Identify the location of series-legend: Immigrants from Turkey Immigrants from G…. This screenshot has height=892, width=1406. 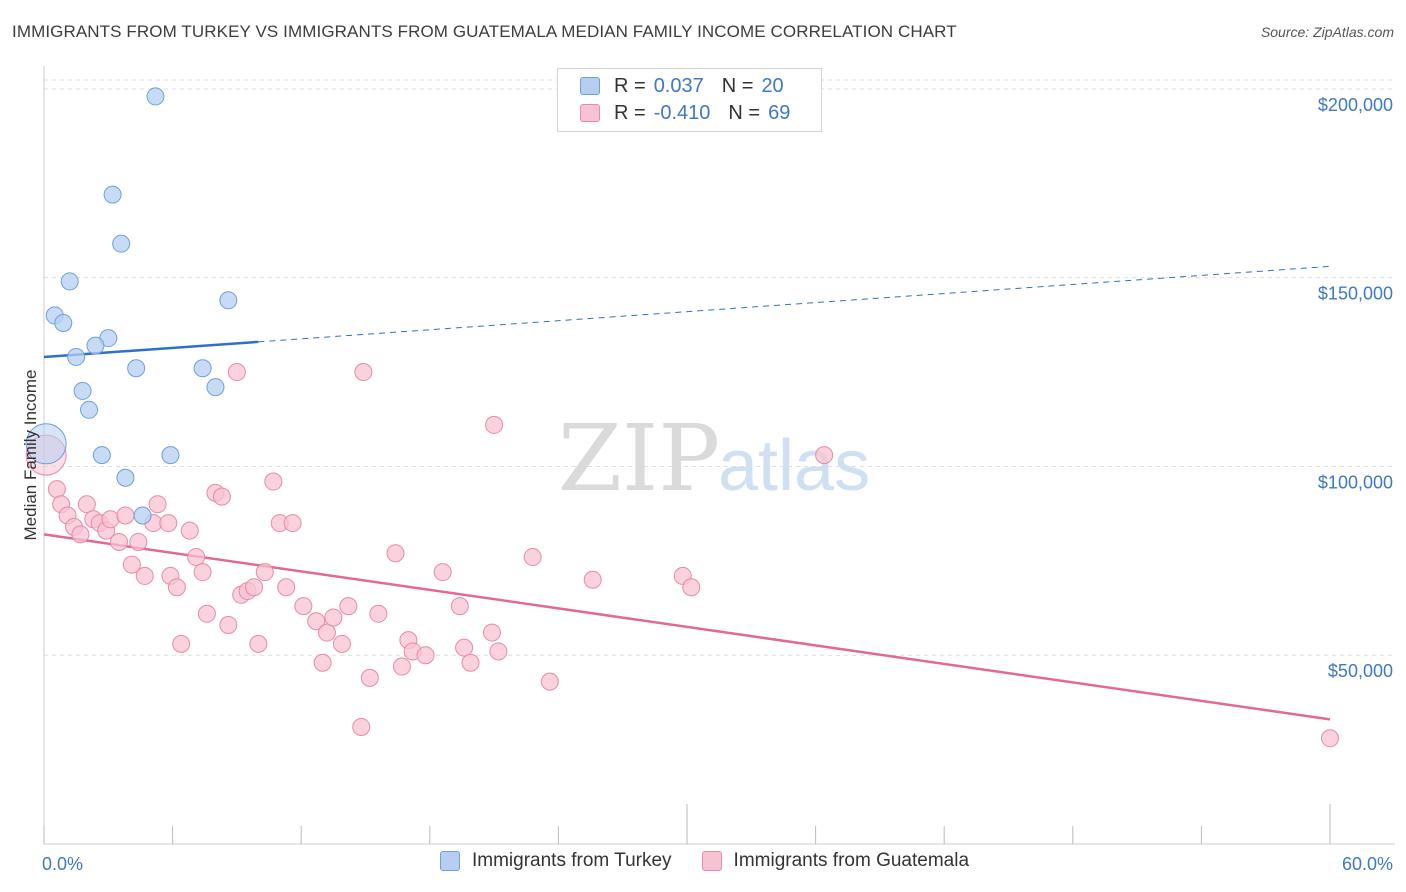
(719, 861).